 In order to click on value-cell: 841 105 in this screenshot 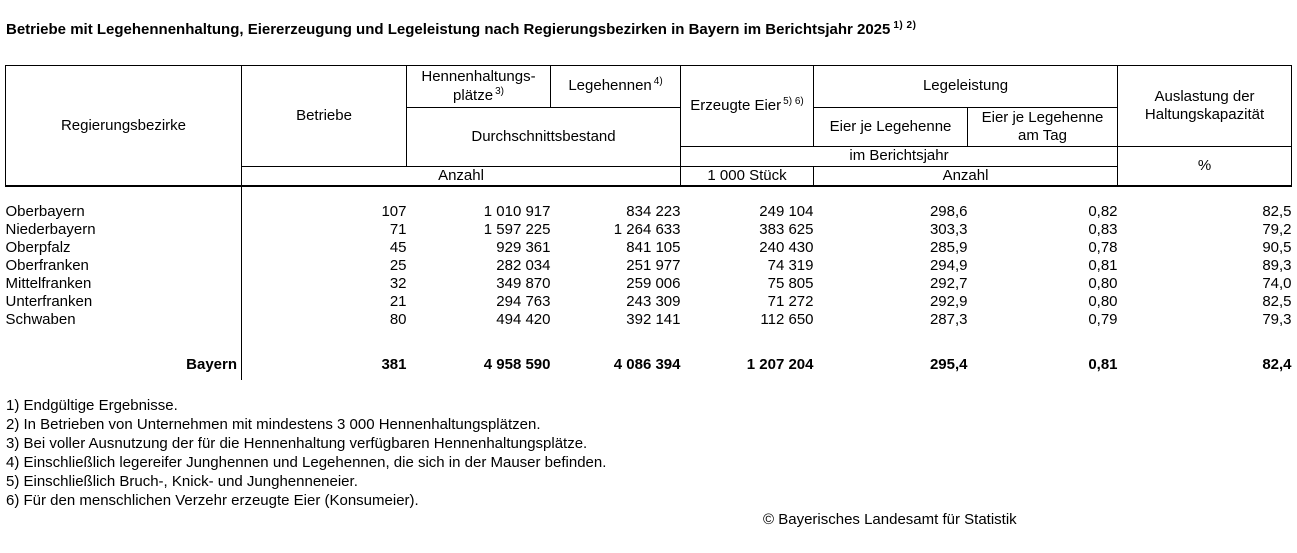, I will do `click(653, 247)`.